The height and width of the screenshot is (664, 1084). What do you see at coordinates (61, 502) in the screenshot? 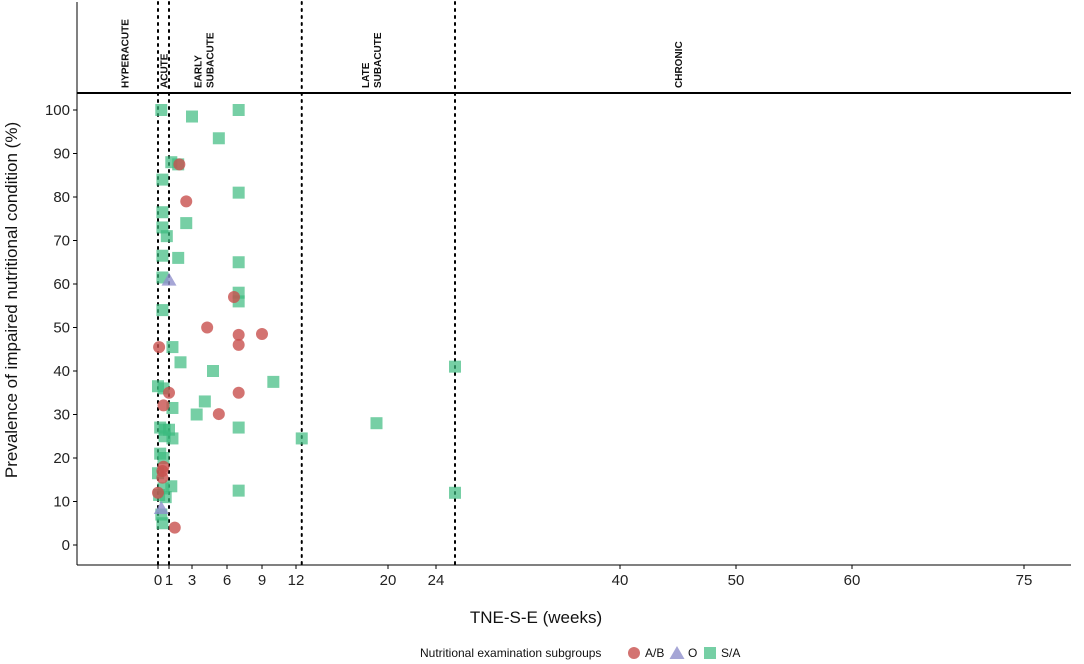
I see `y-tick-label: 10` at bounding box center [61, 502].